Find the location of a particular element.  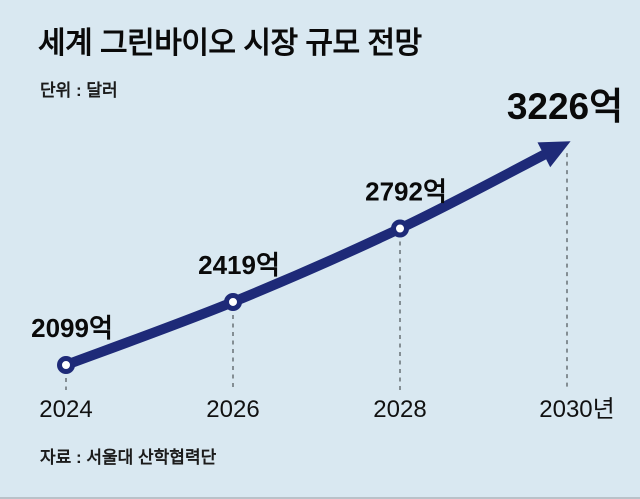

chart-title: 세계 그린바이오 시장 규모 전망 is located at coordinates (230, 43).